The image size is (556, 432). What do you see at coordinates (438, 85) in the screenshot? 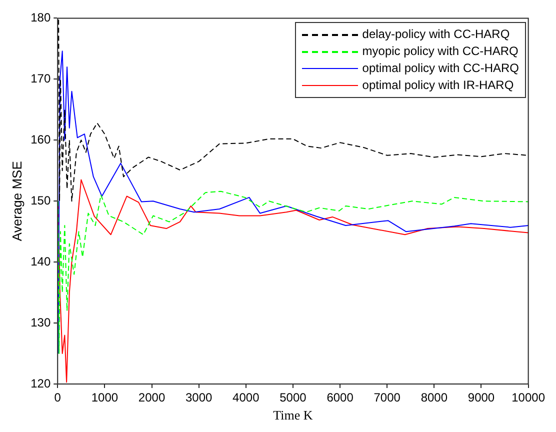
I see `legend-label: optimal policy with IR-HARQ` at bounding box center [438, 85].